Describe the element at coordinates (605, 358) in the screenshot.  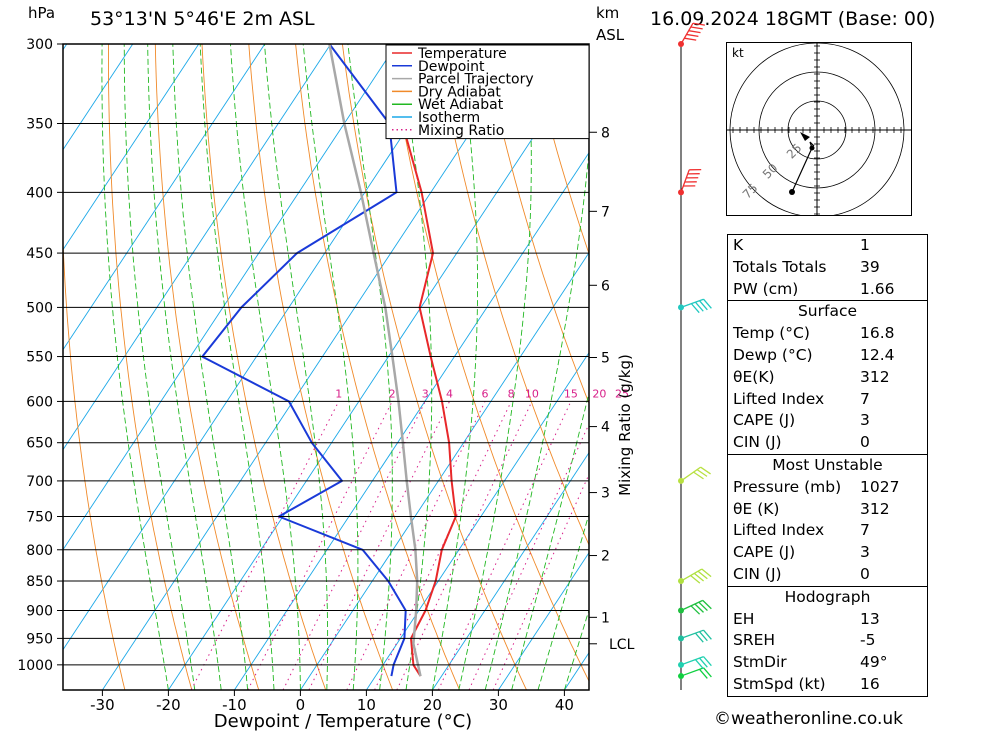
I see `height-tick-label: 5` at that location.